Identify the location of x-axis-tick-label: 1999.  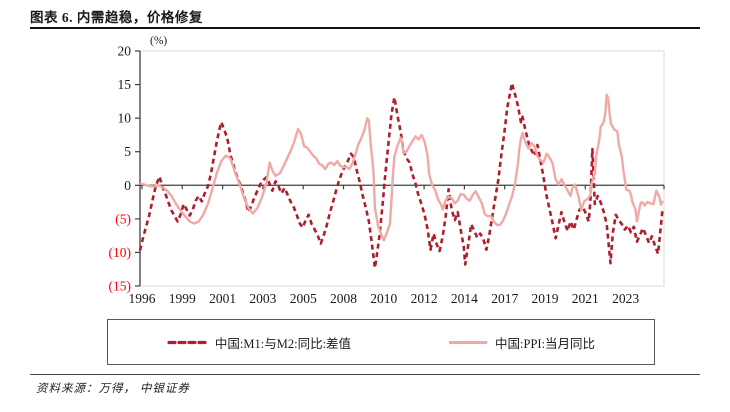
(182, 298).